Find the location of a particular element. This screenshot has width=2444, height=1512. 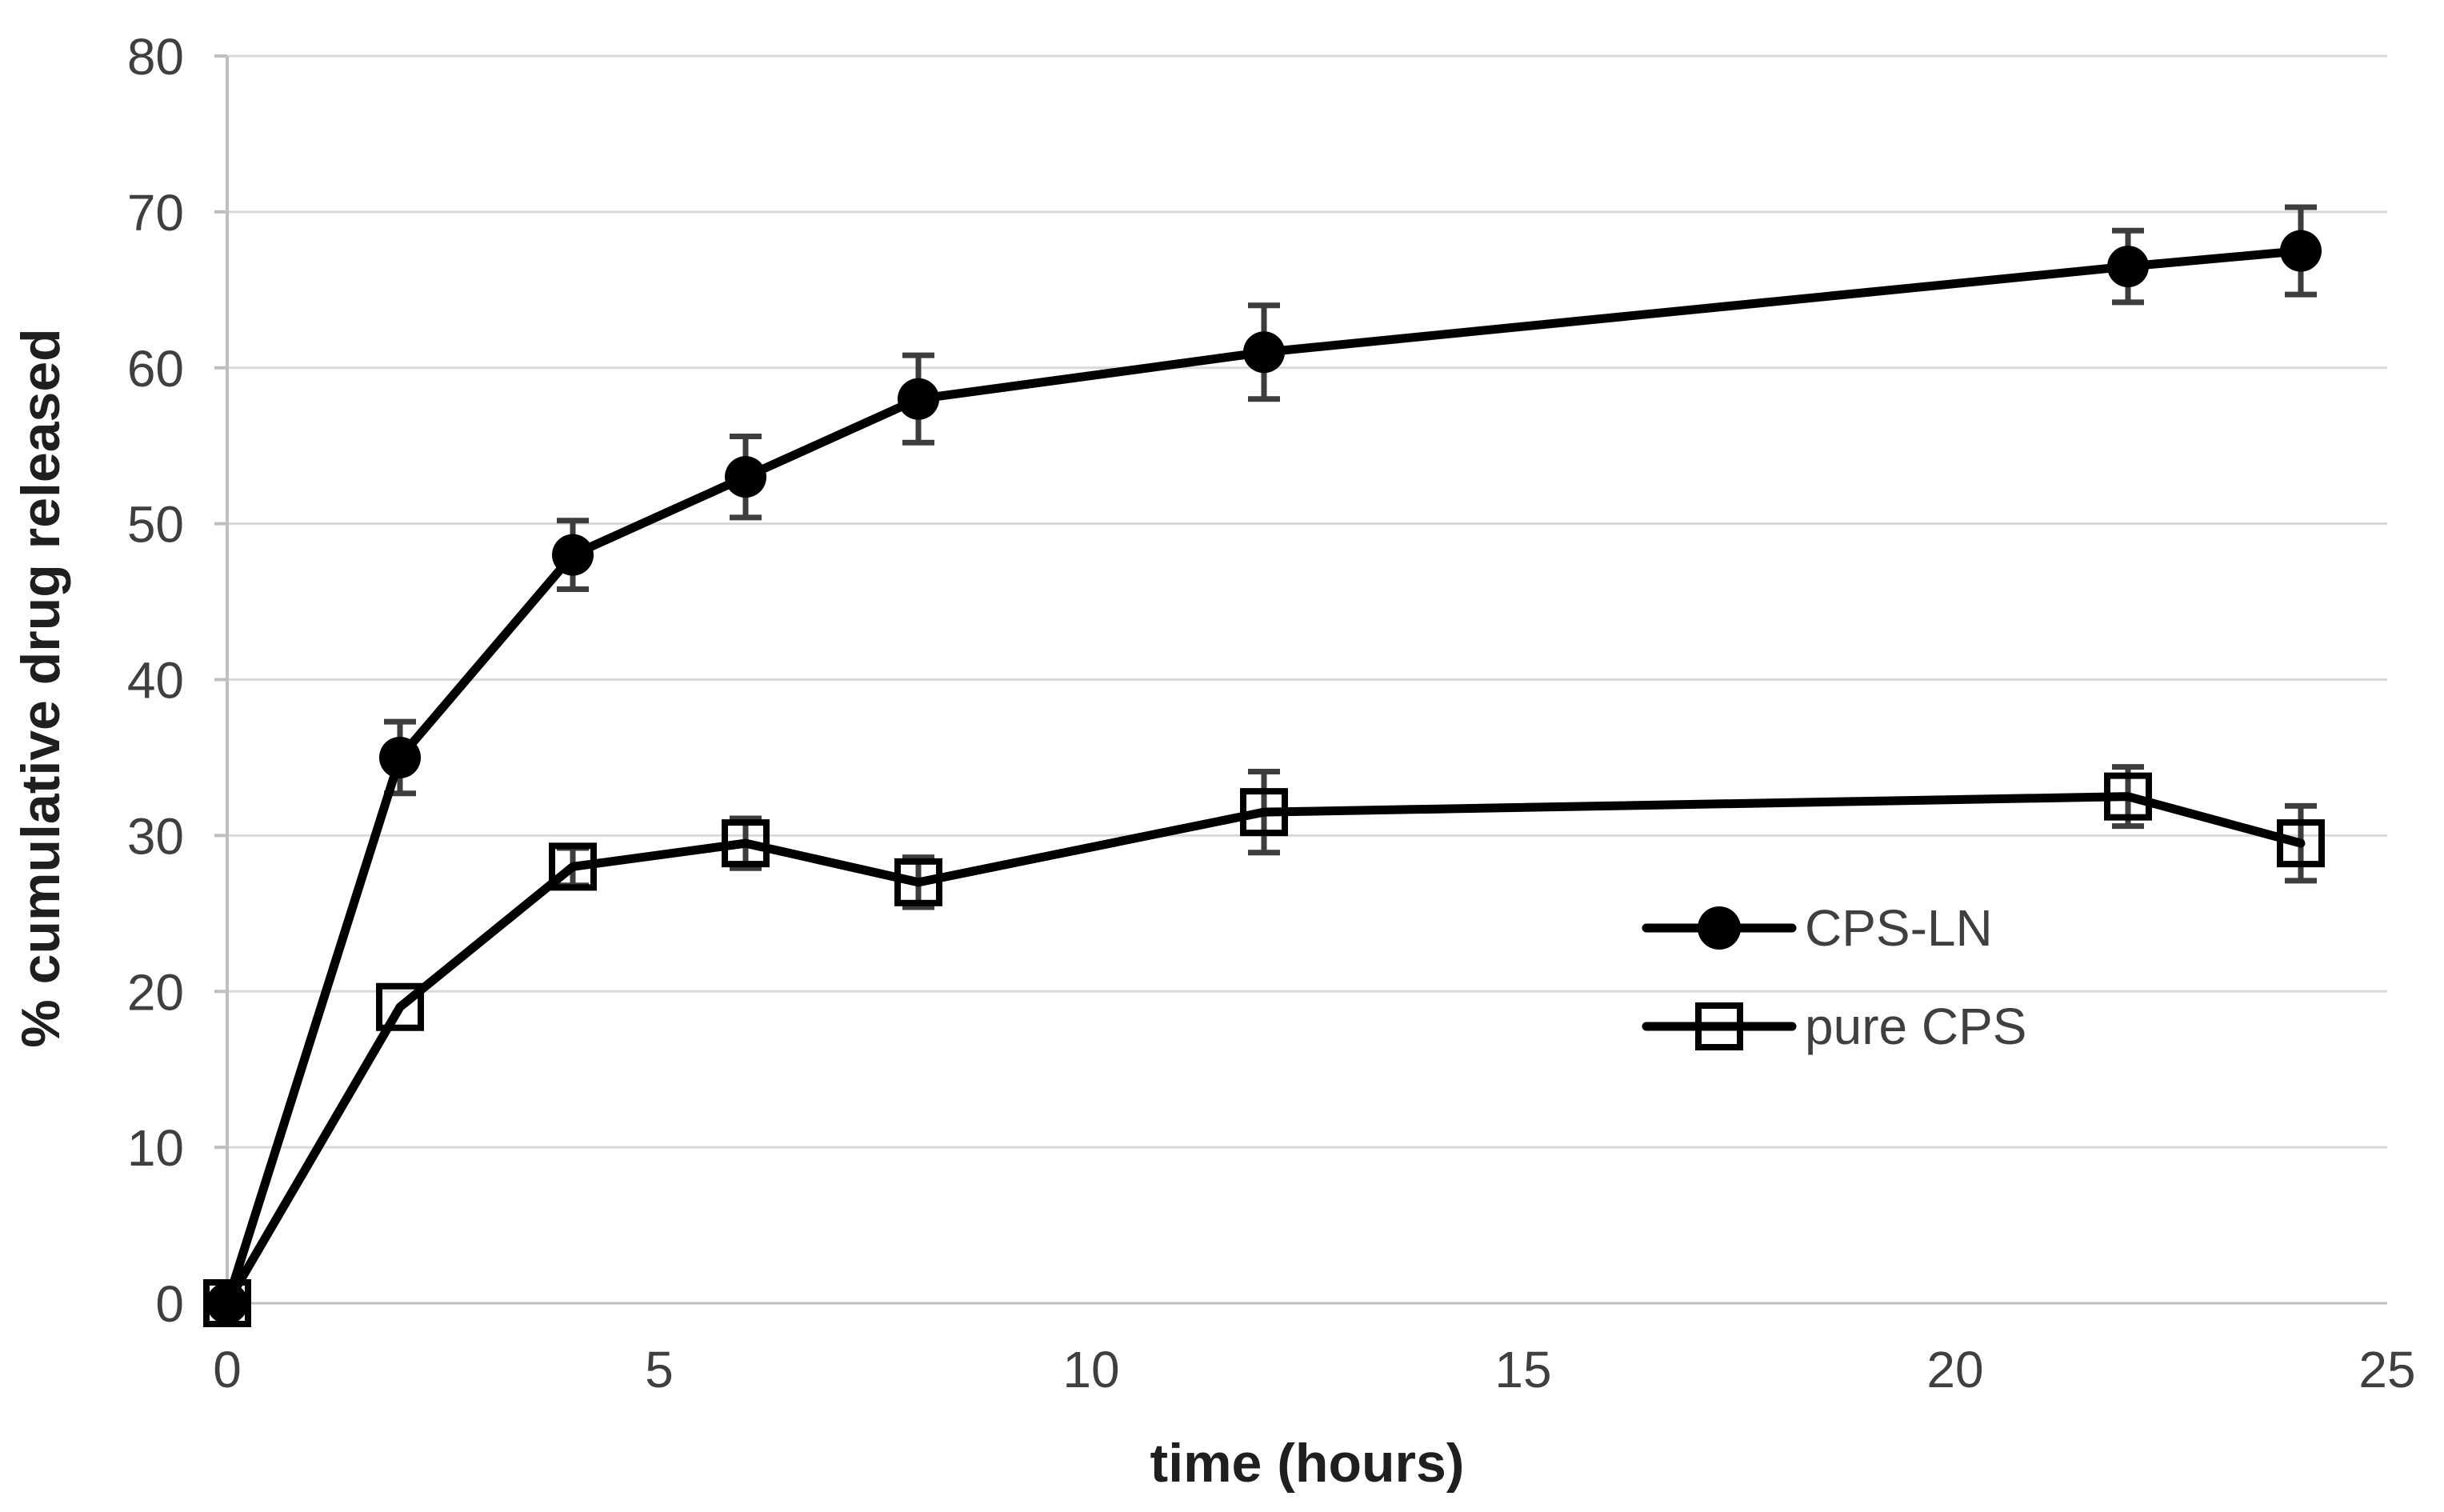

legend: CPS-LN pure CPS is located at coordinates (1834, 977).